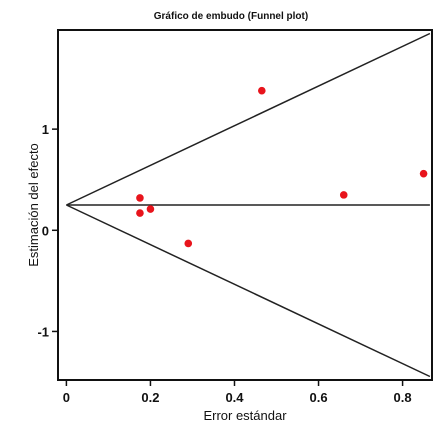 This screenshot has height=427, width=433. Describe the element at coordinates (66, 397) in the screenshot. I see `x-tick-label: 0` at that location.